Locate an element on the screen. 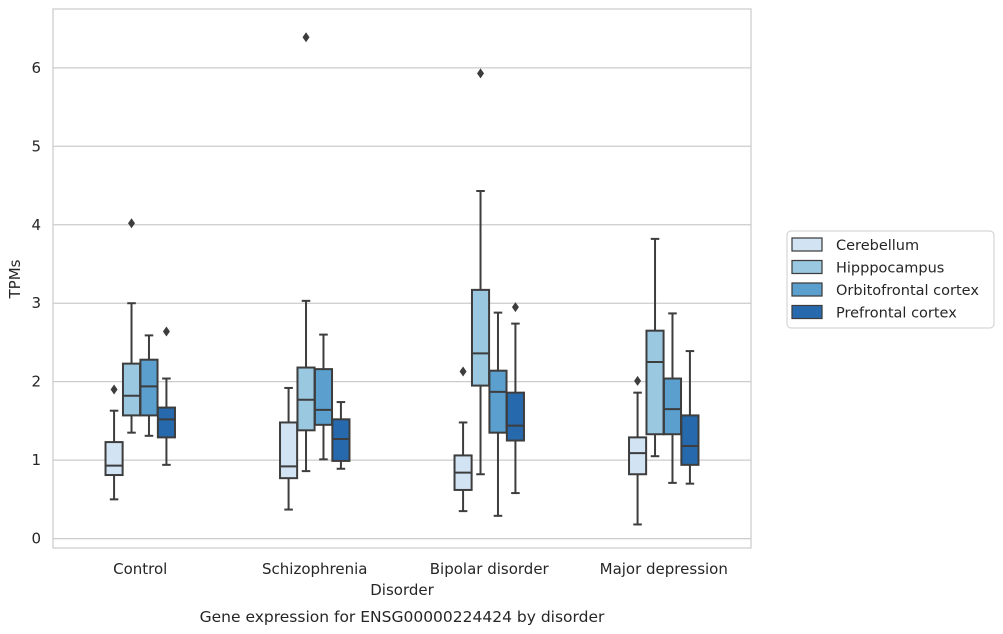 The width and height of the screenshot is (1003, 634). x-tick-label: Schizophrenia is located at coordinates (314, 569).